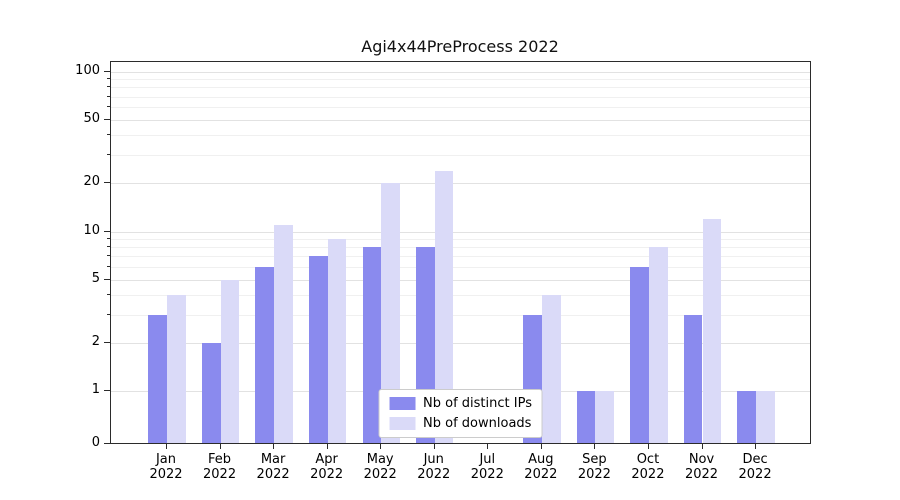 The width and height of the screenshot is (900, 500). I want to click on x-tick-label-jul: Jul 2022, so click(487, 467).